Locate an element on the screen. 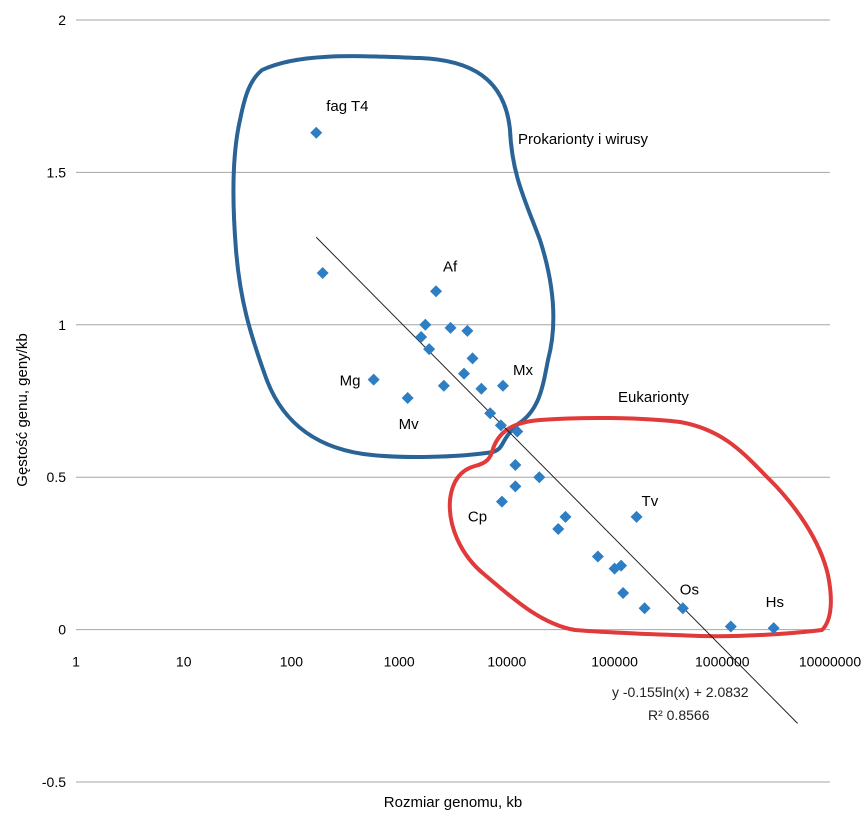  y-tick-label: 1.5 is located at coordinates (57, 172).